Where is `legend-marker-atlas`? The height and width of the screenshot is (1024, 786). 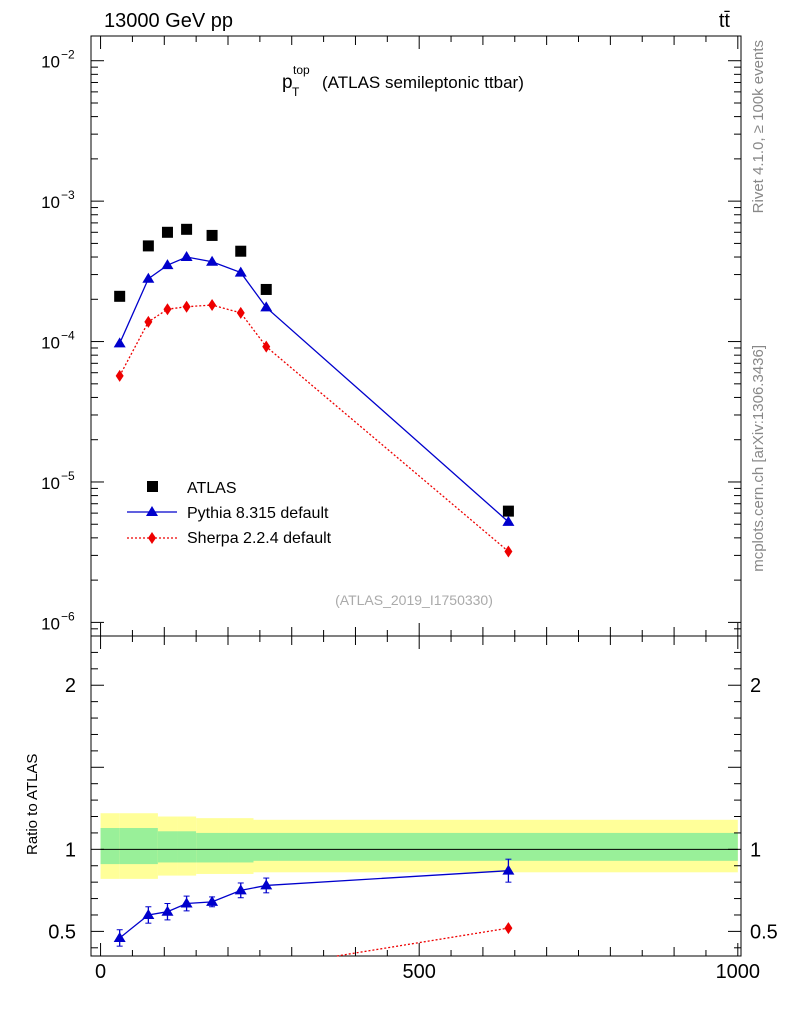 legend-marker-atlas is located at coordinates (152, 486).